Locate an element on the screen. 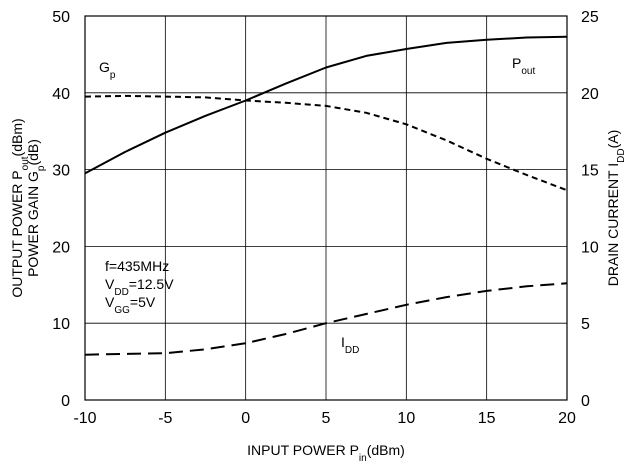  y-left-tick-label: 30 is located at coordinates (61, 171).